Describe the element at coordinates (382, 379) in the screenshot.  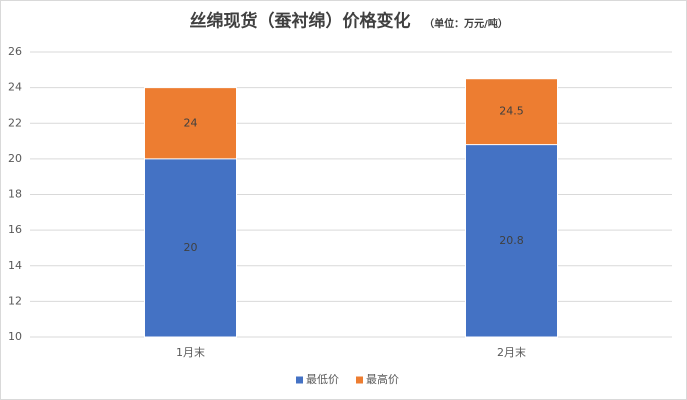
I see `legend-label: 最高价` at that location.